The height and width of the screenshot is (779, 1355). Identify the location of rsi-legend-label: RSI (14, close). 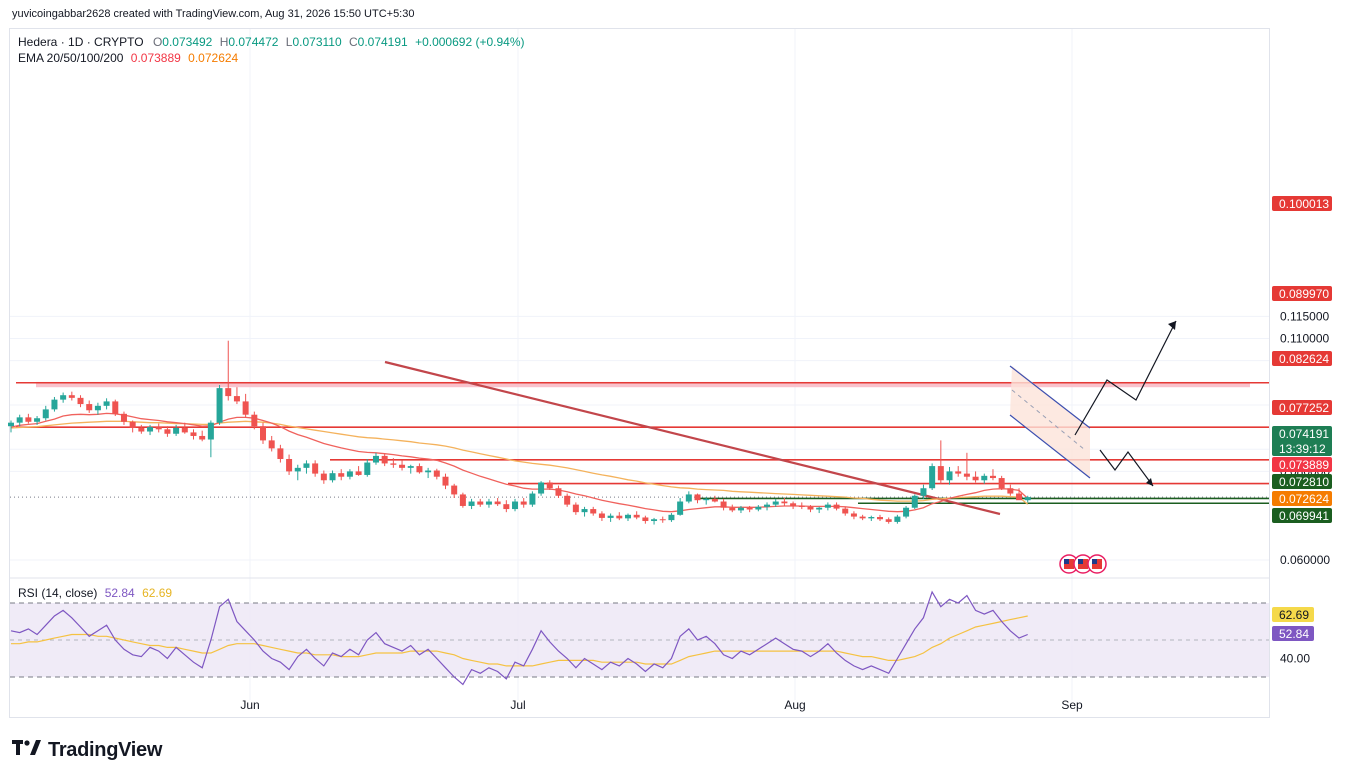
(58, 593).